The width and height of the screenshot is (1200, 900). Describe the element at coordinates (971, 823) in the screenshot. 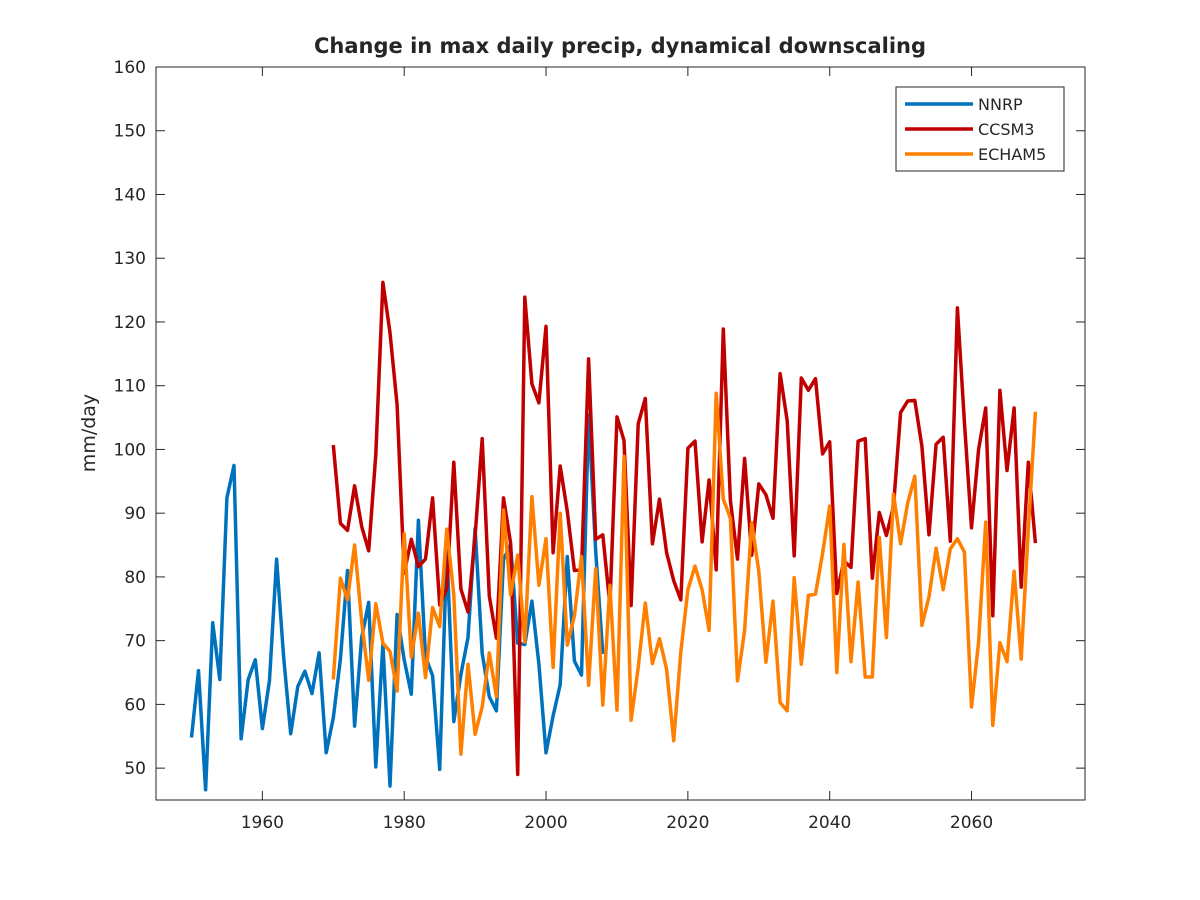

I see `x-tick-label: 2060` at that location.